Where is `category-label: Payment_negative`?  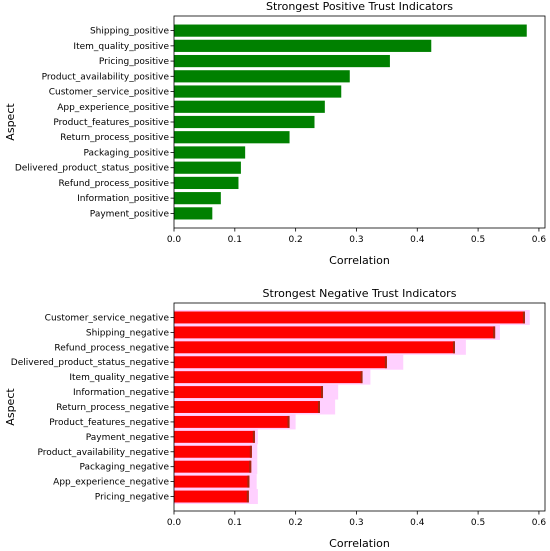
category-label: Payment_negative is located at coordinates (128, 438).